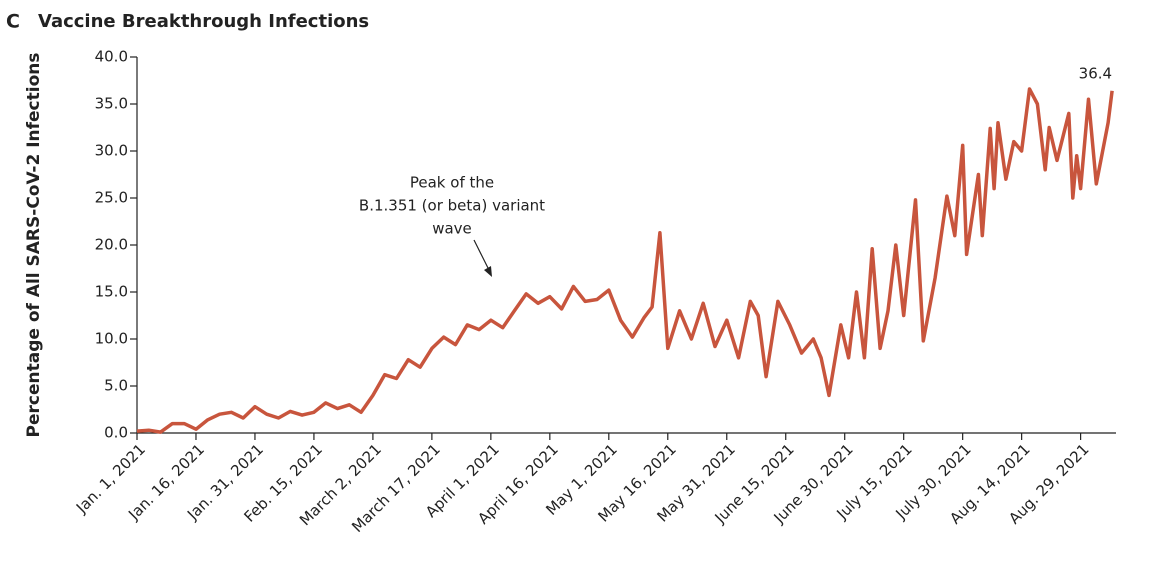  What do you see at coordinates (482, 256) in the screenshot?
I see `annotation-arrow` at bounding box center [482, 256].